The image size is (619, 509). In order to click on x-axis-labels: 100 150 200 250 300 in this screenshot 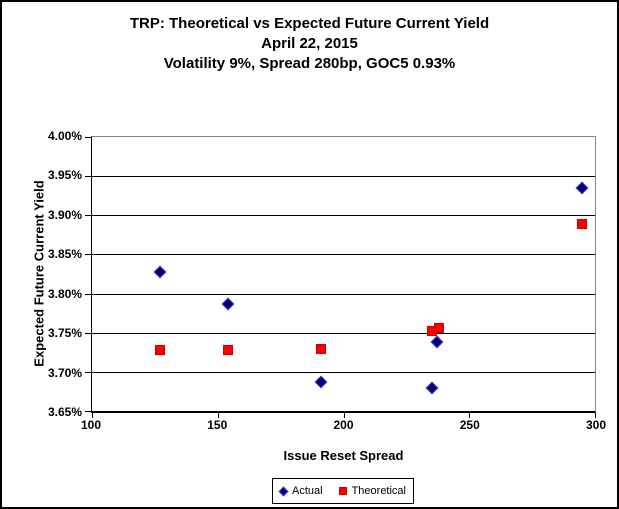, I will do `click(343, 426)`.